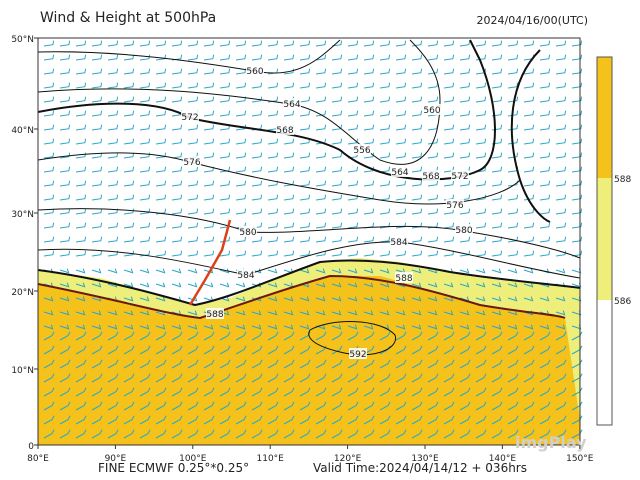 Image resolution: width=640 pixels, height=480 pixels. I want to click on colorbar-label: 586, so click(622, 302).